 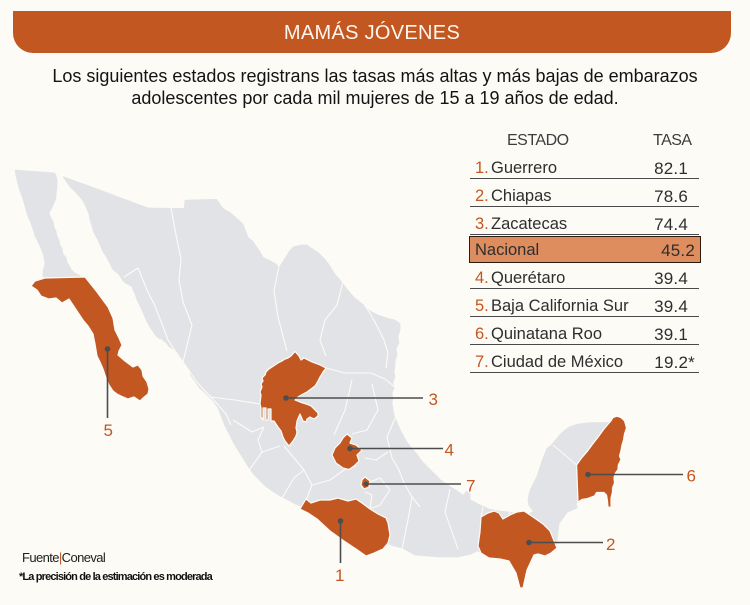 I want to click on svg-text: 3, so click(x=433, y=399).